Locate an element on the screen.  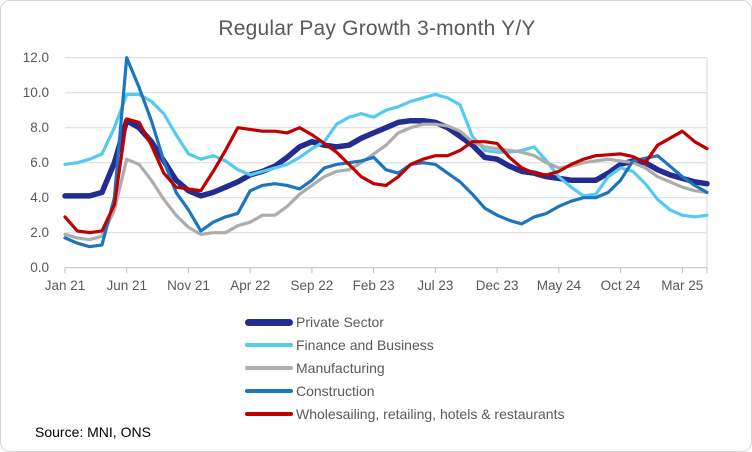
x-axis-label: Dec 23 is located at coordinates (497, 285).